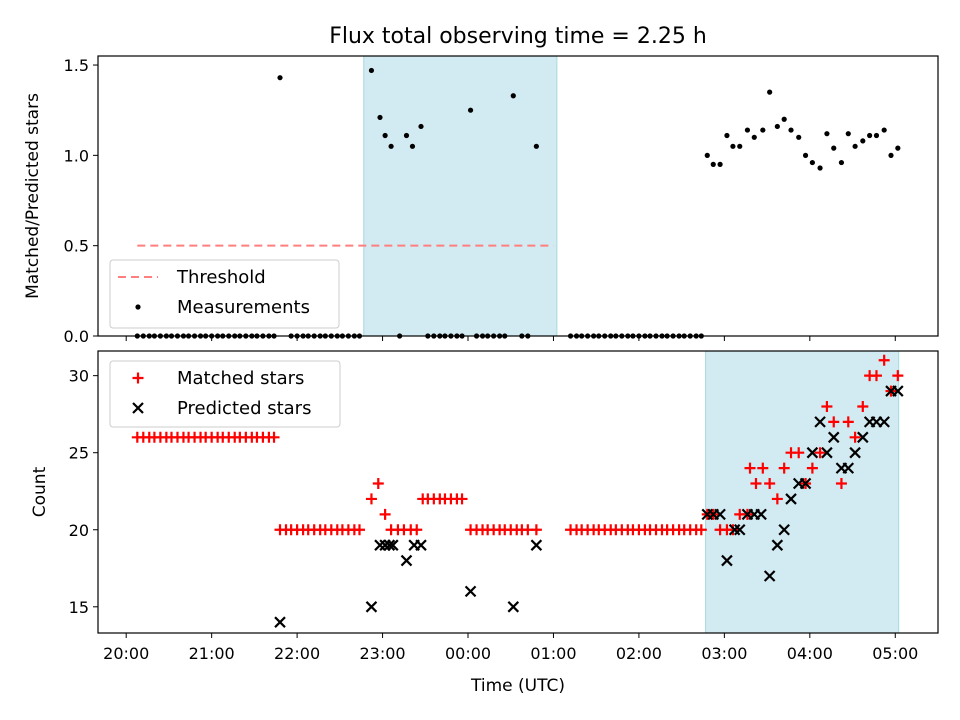 This screenshot has width=960, height=720. I want to click on top-legend: Threshold Measurements, so click(224, 294).